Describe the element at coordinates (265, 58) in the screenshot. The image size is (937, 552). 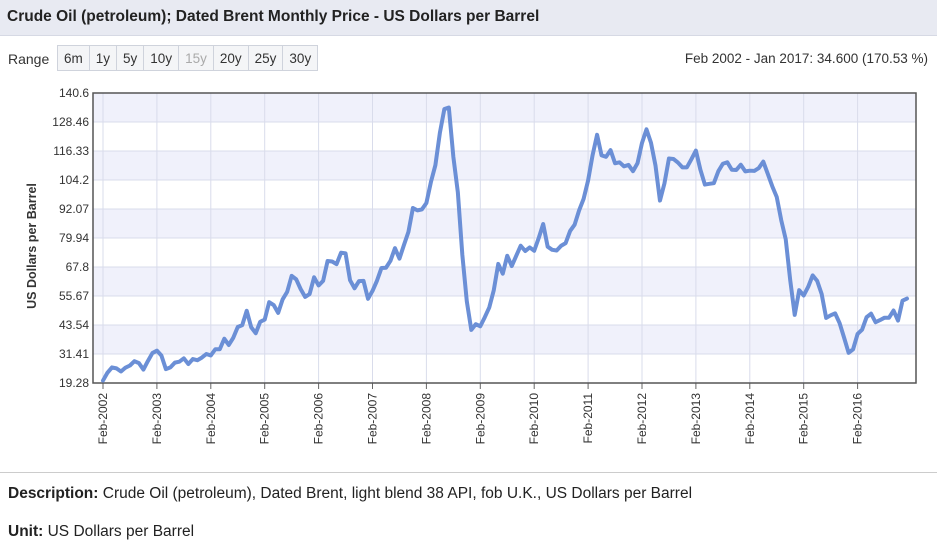
I see `range-button-25y: 25y` at that location.